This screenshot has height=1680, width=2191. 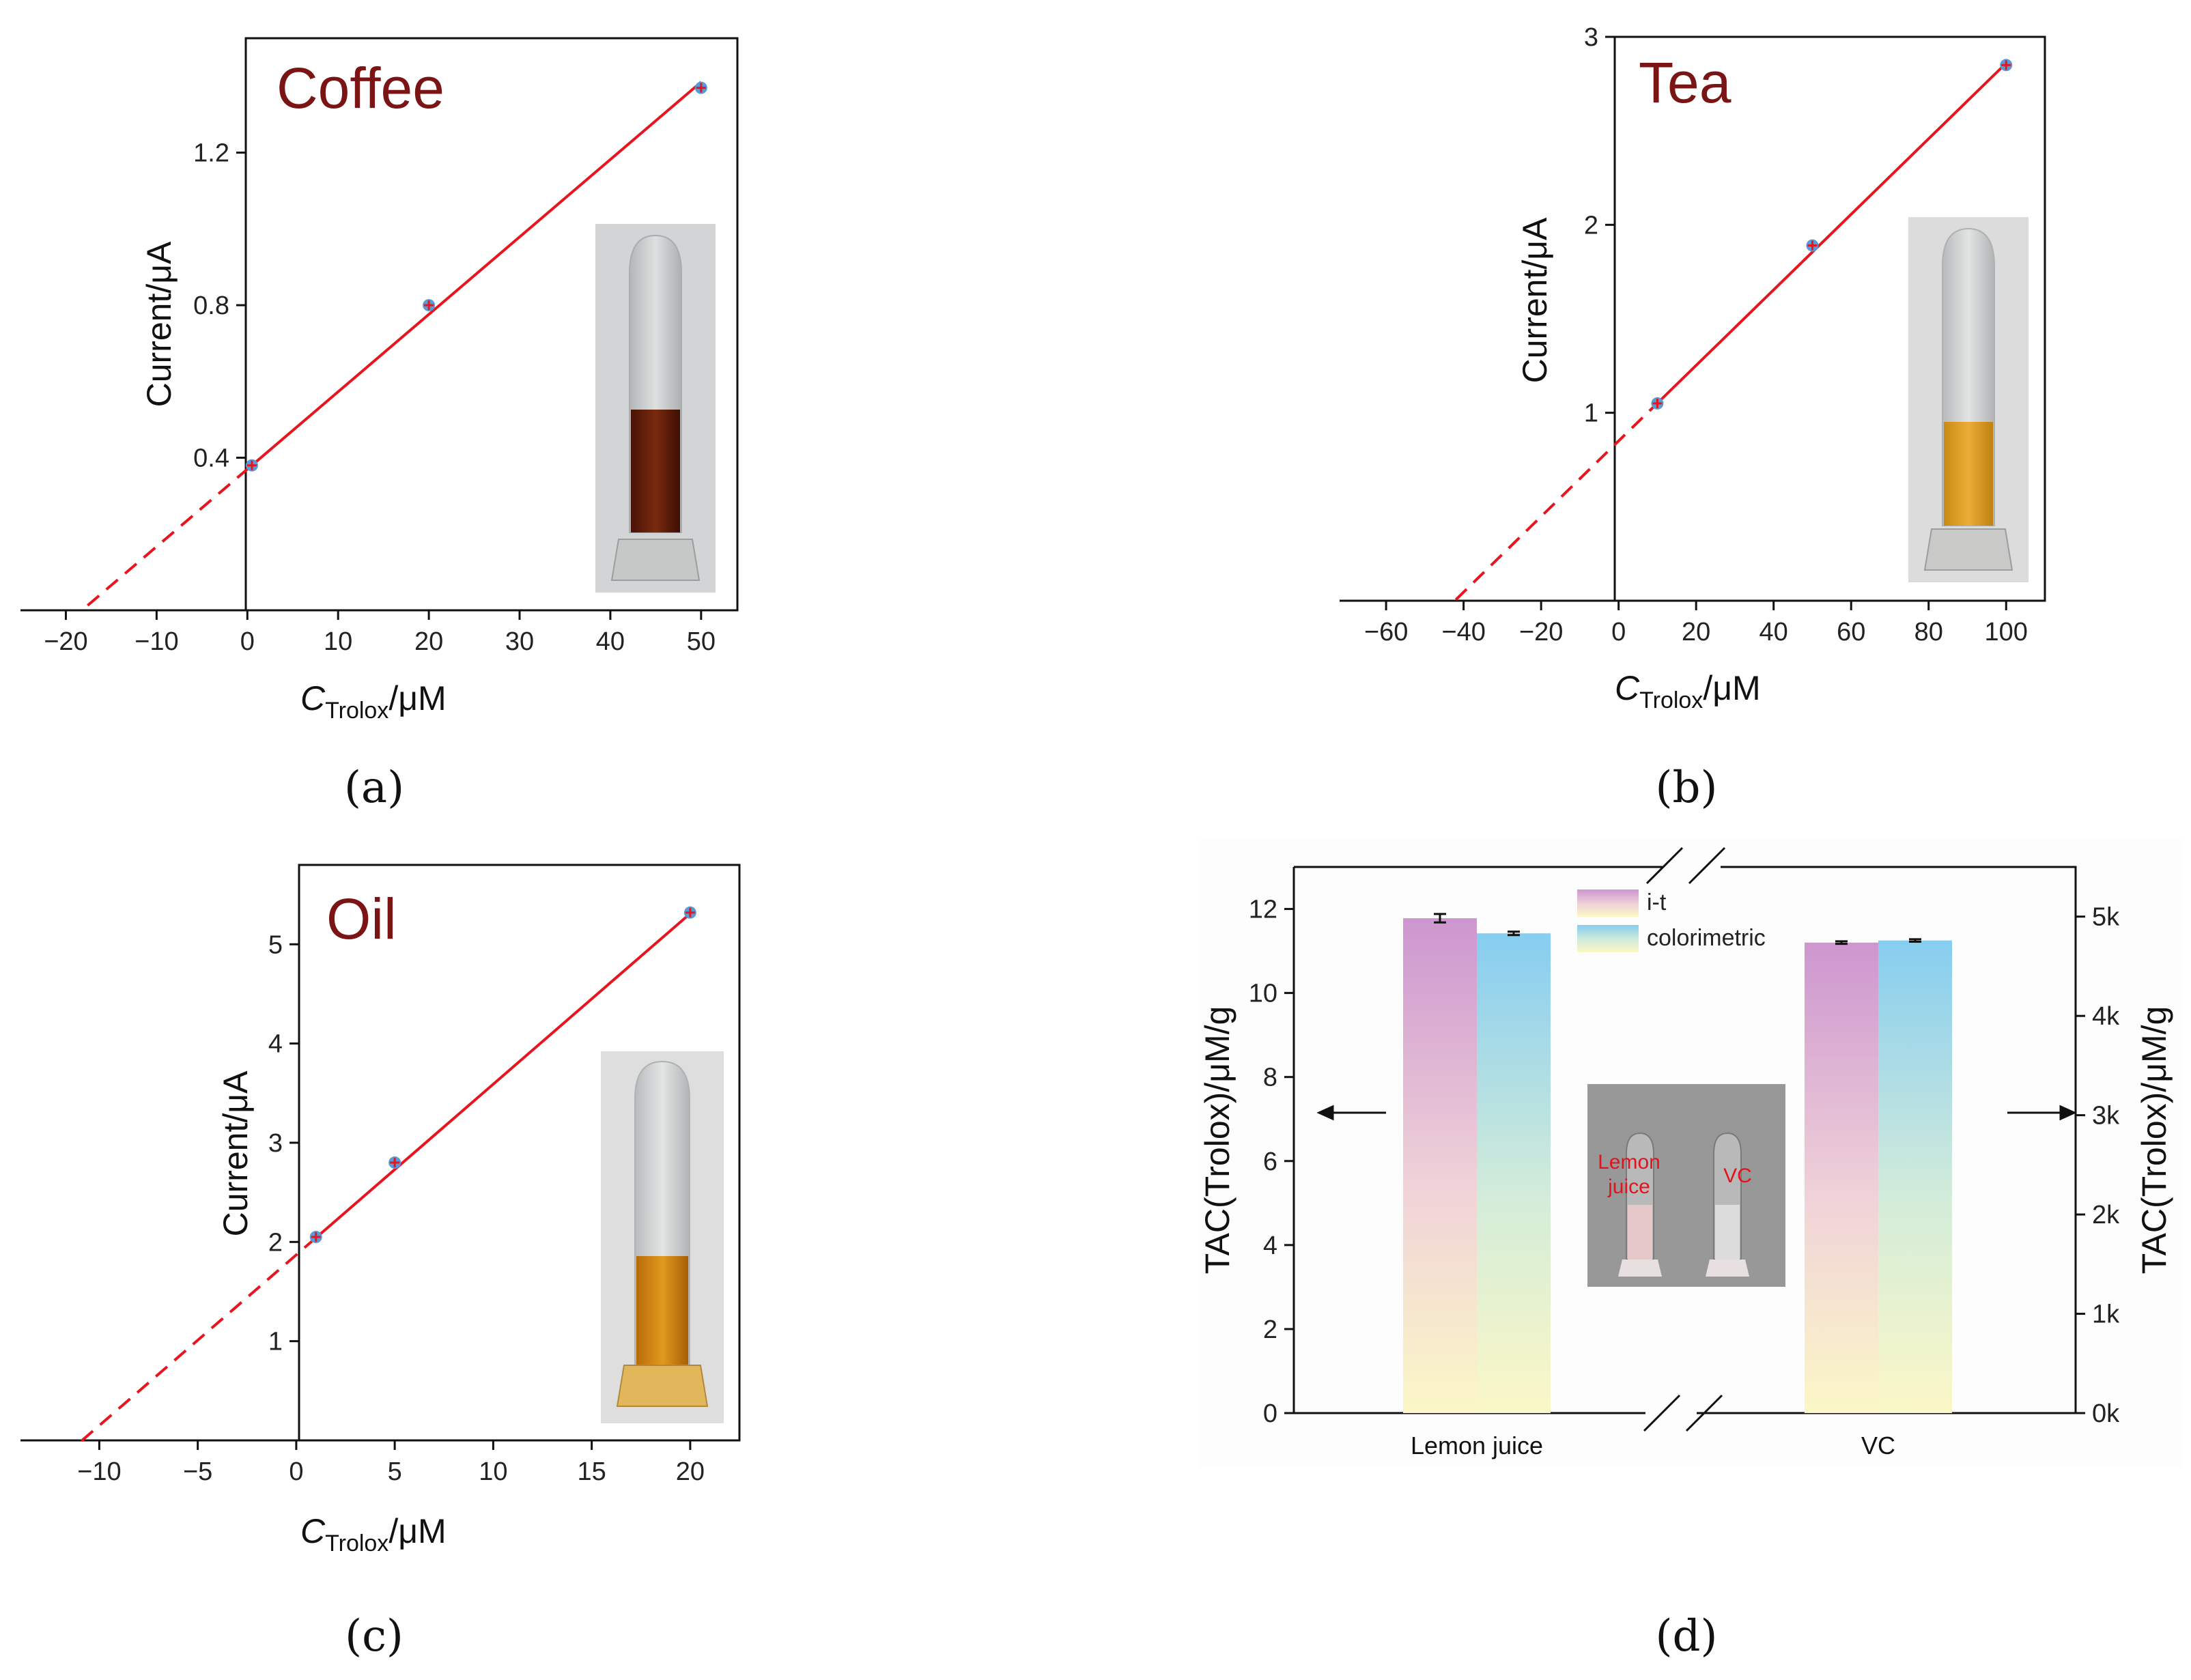 What do you see at coordinates (655, 408) in the screenshot?
I see `inset-photo-coffee` at bounding box center [655, 408].